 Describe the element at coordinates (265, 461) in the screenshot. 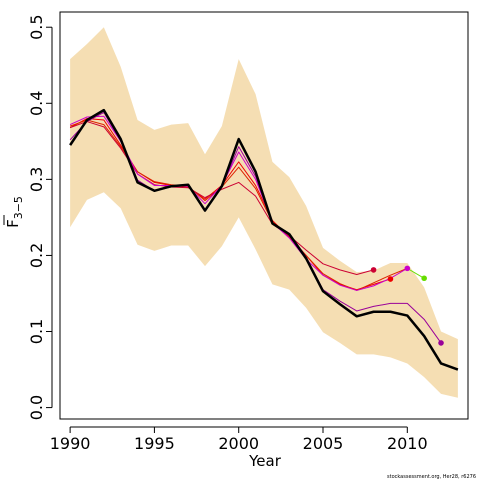

I see `x-axis-title: Year` at that location.